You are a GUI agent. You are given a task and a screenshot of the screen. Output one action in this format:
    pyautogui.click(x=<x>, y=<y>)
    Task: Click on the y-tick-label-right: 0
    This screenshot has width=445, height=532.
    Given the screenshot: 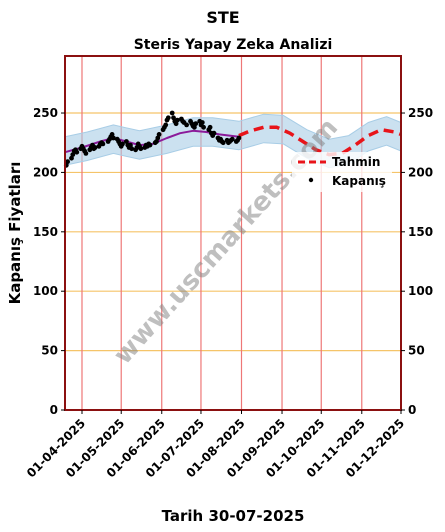 What is the action you would take?
    pyautogui.click(x=412, y=410)
    